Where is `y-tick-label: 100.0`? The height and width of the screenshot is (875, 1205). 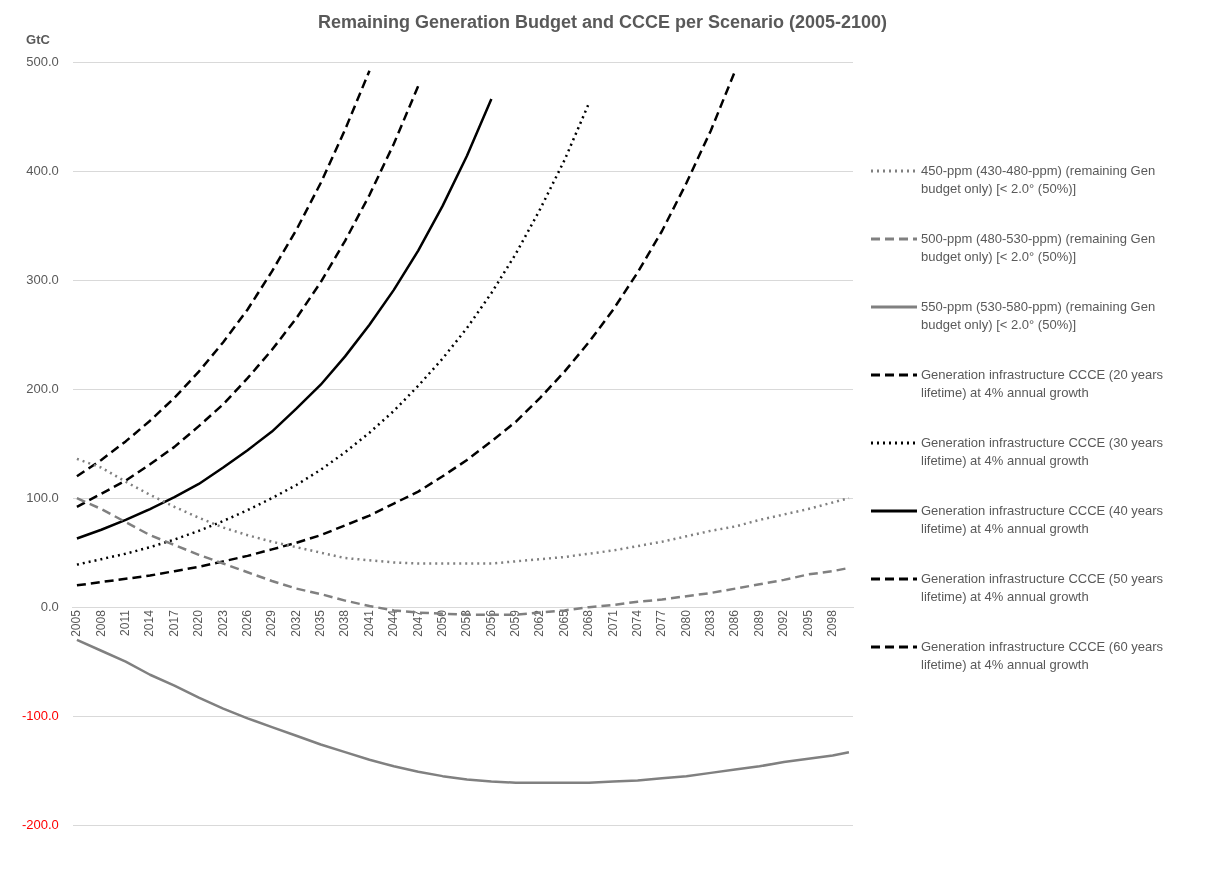
y-tick-label: 100.0 is located at coordinates (42, 497).